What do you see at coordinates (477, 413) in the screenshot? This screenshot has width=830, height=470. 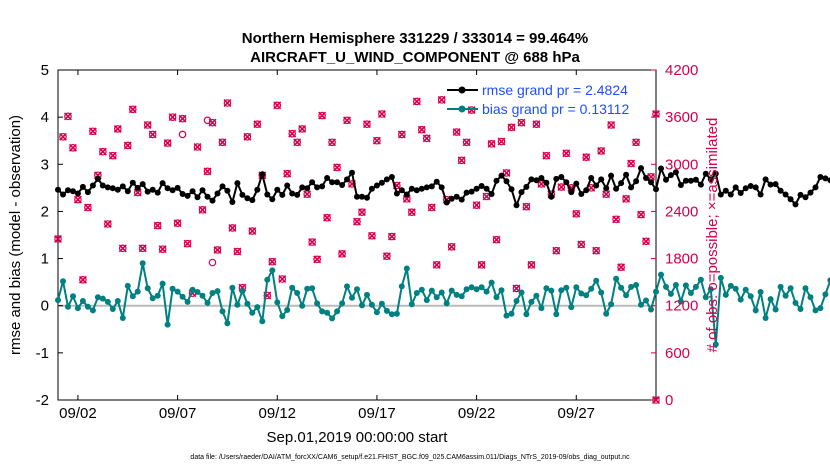 I see `x-tick-label: 09/22` at bounding box center [477, 413].